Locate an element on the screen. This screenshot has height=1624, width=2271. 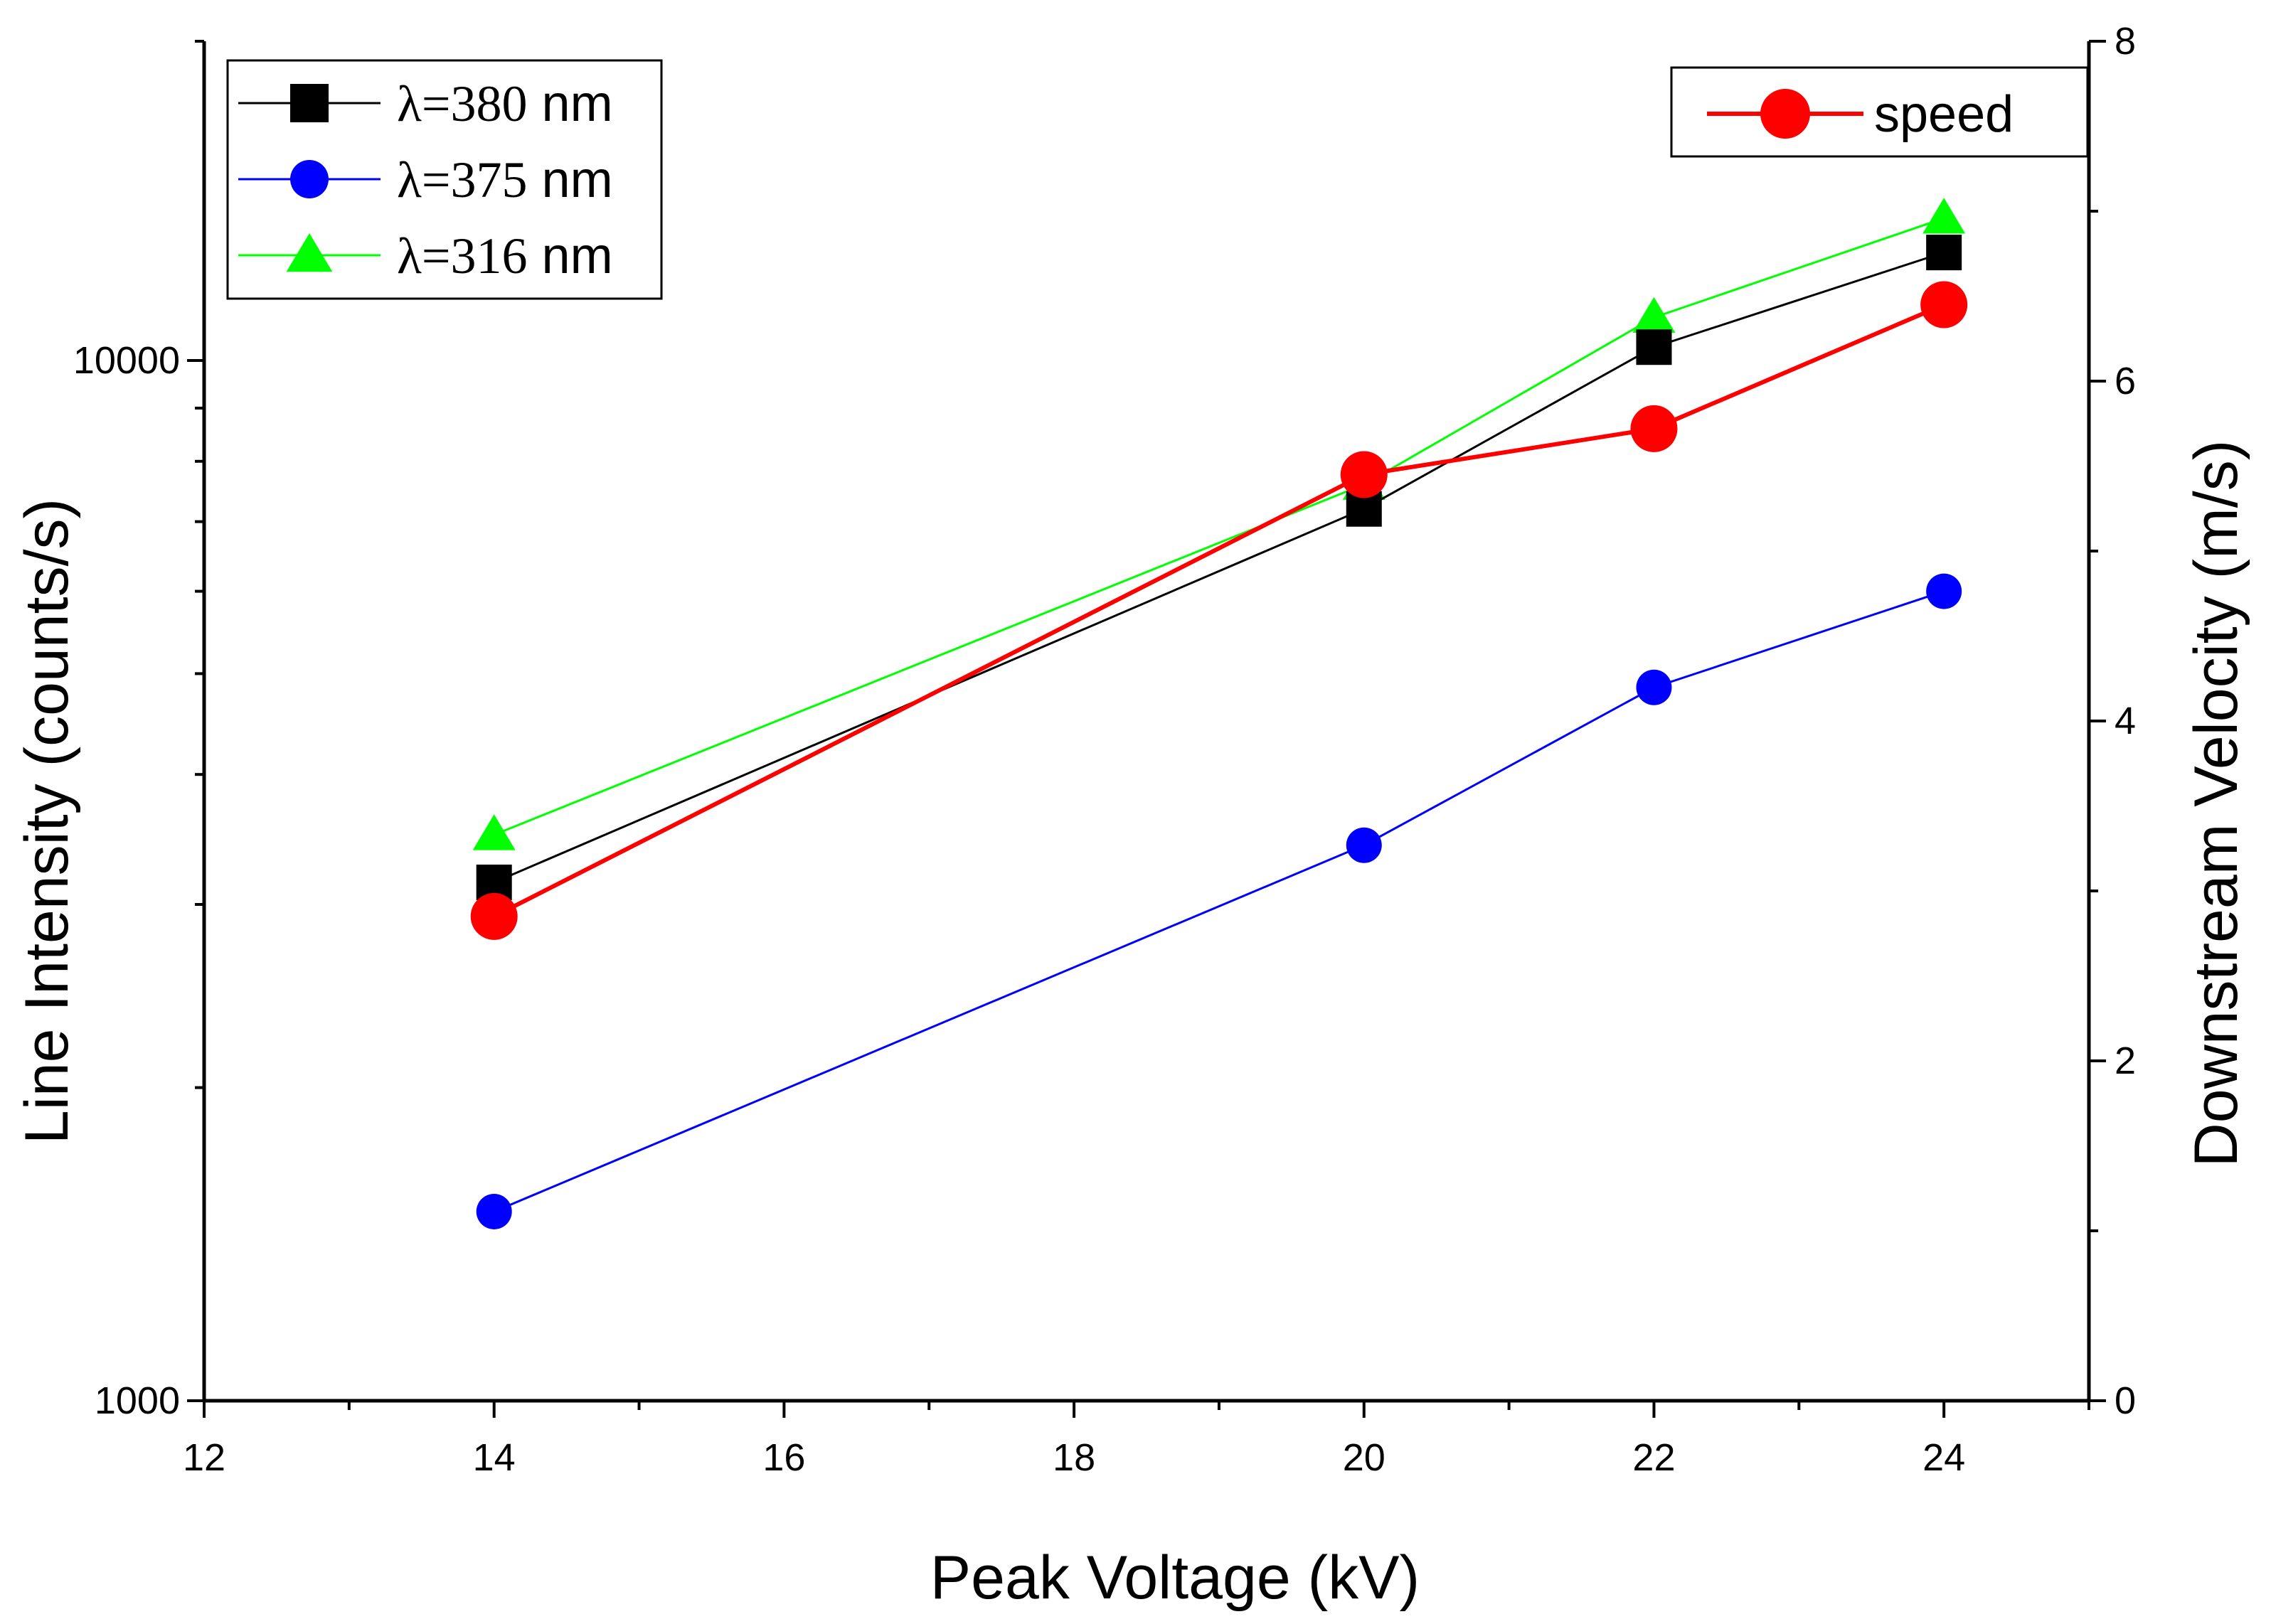
y2-tick-label: 2 is located at coordinates (2125, 1061).